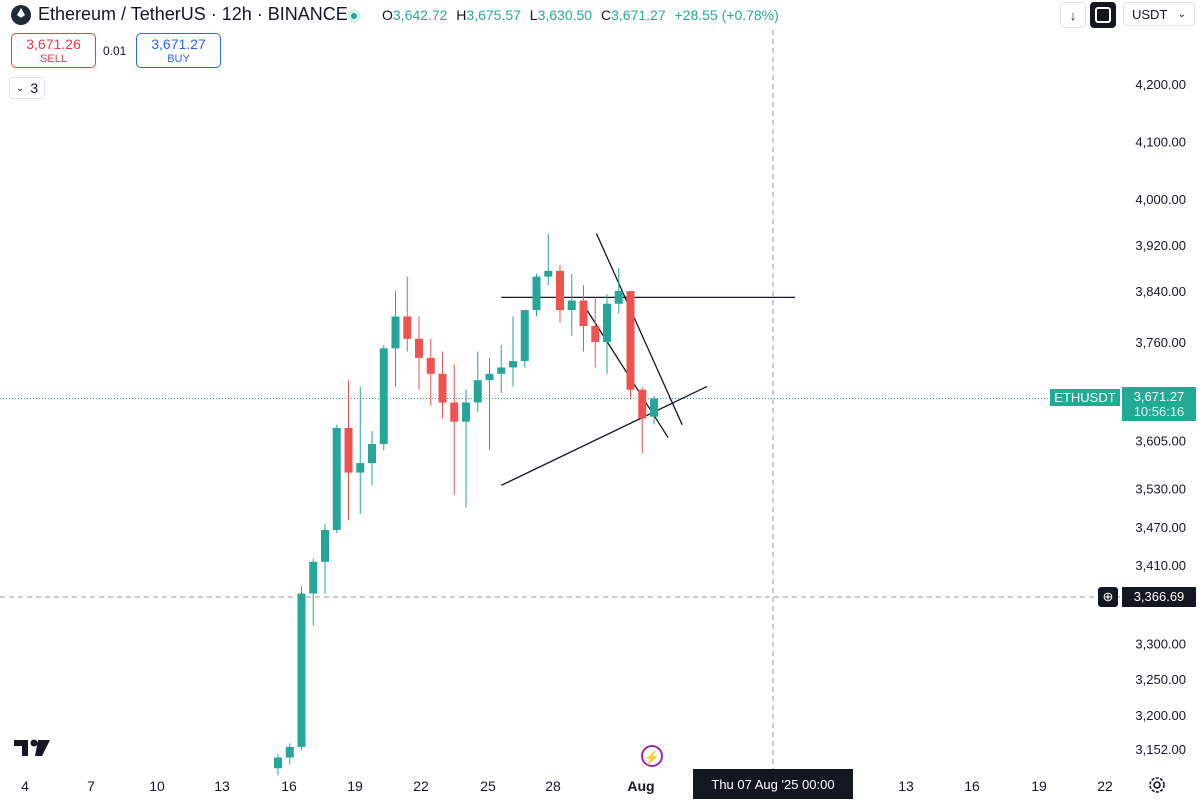 Image resolution: width=1199 pixels, height=805 pixels. Describe the element at coordinates (91, 786) in the screenshot. I see `time-tick-label: 7` at that location.